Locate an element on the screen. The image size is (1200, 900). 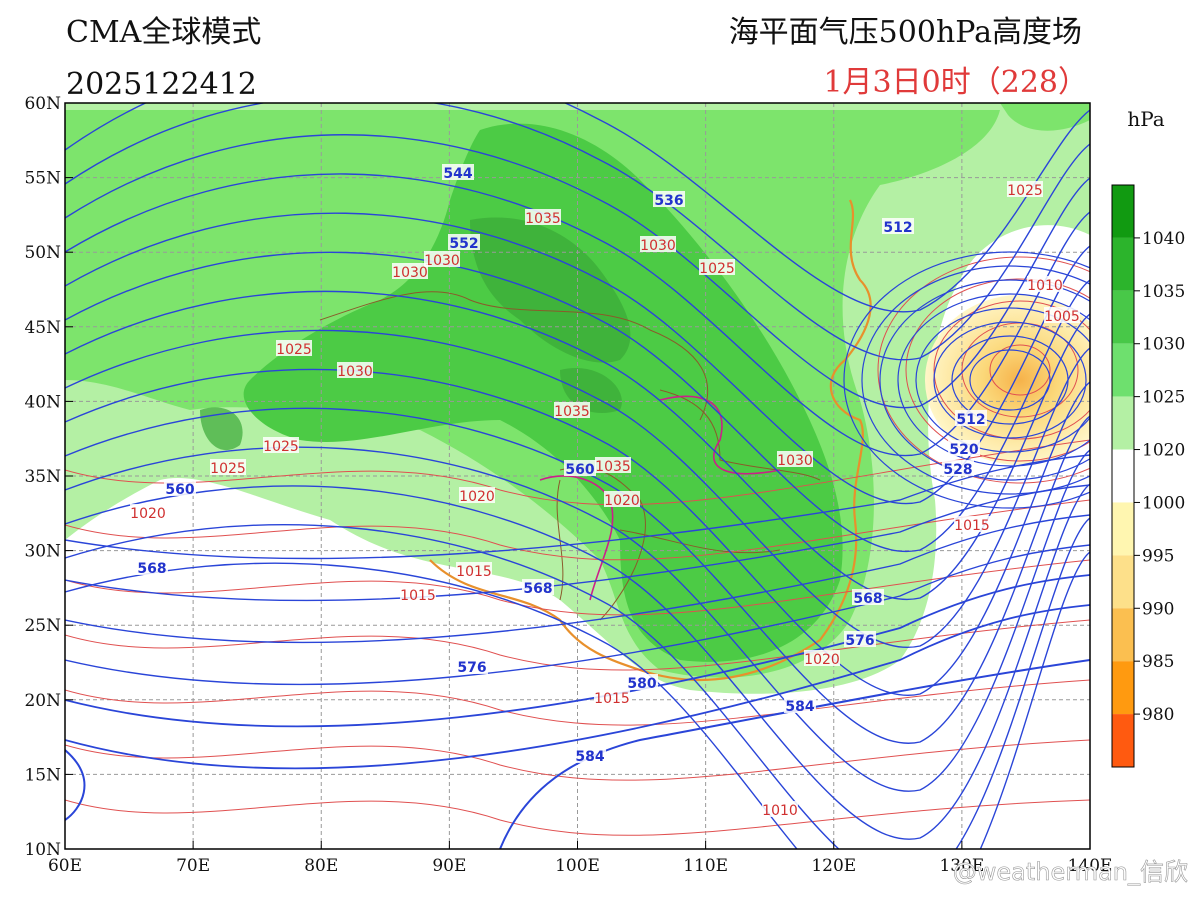
watermark: @weatherman_信欣 is located at coordinates (1070, 872).